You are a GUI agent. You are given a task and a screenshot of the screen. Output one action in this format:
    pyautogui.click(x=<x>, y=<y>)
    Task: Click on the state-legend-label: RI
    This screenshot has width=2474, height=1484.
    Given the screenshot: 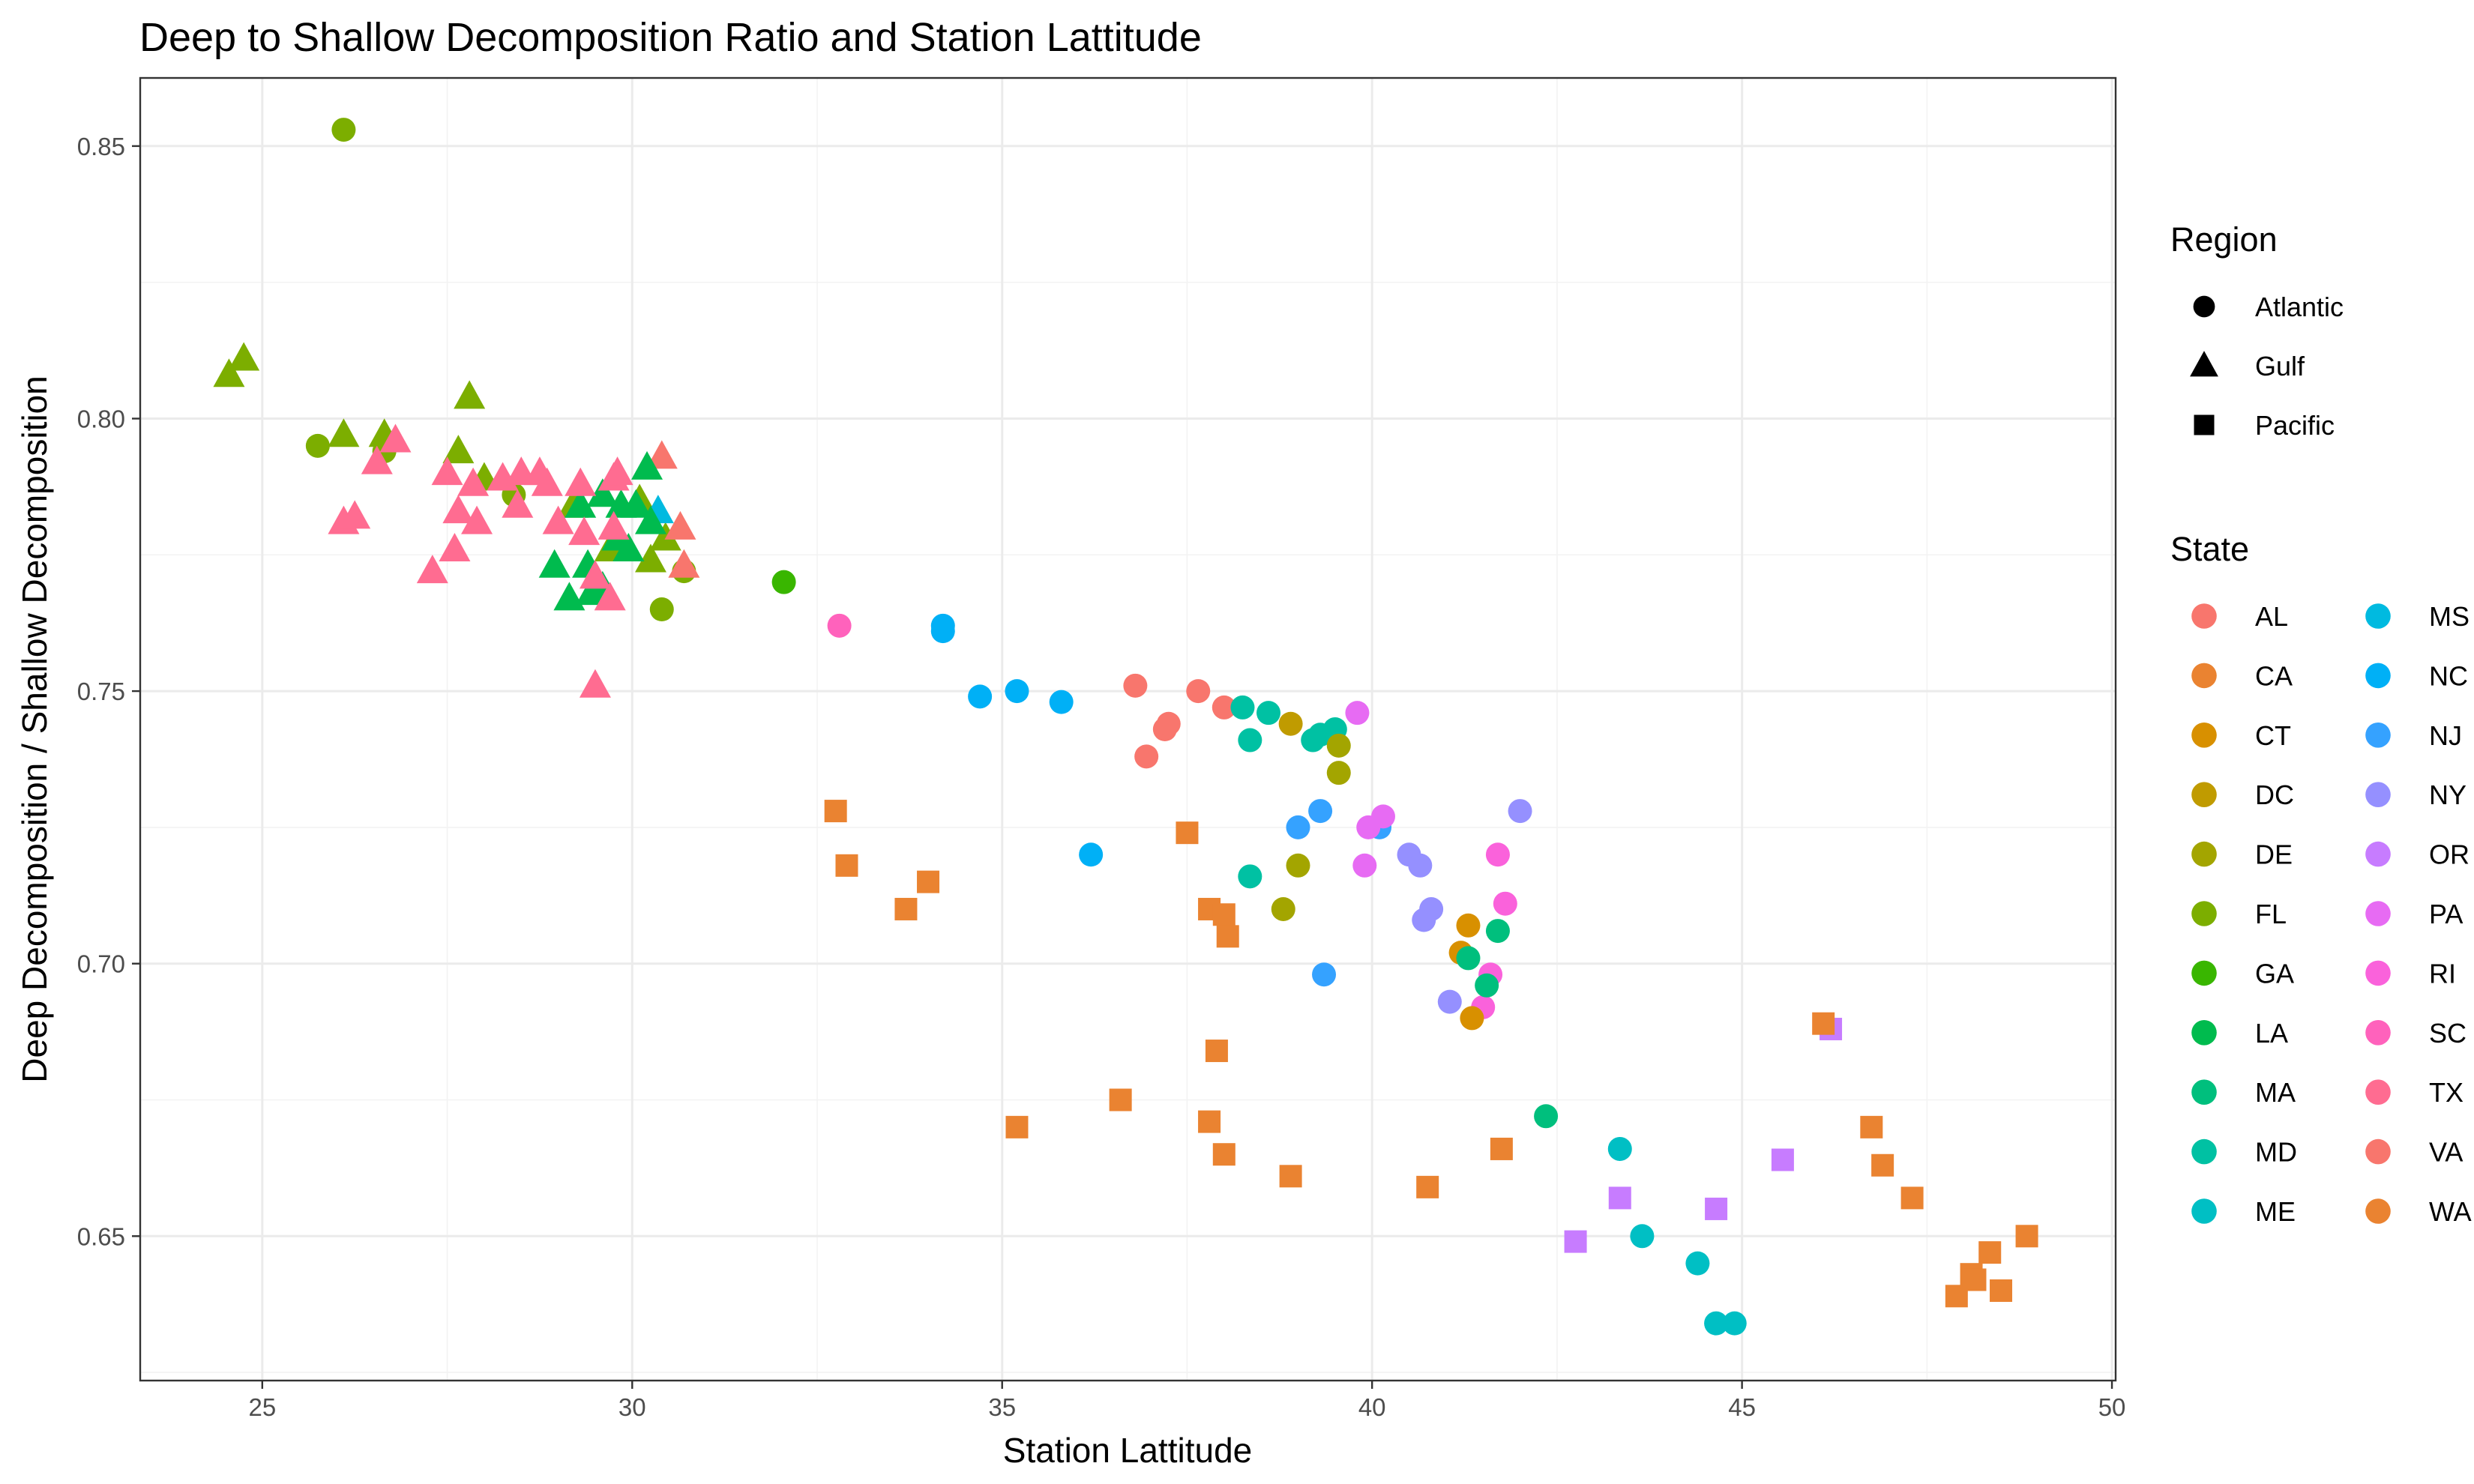 What is the action you would take?
    pyautogui.click(x=2443, y=973)
    